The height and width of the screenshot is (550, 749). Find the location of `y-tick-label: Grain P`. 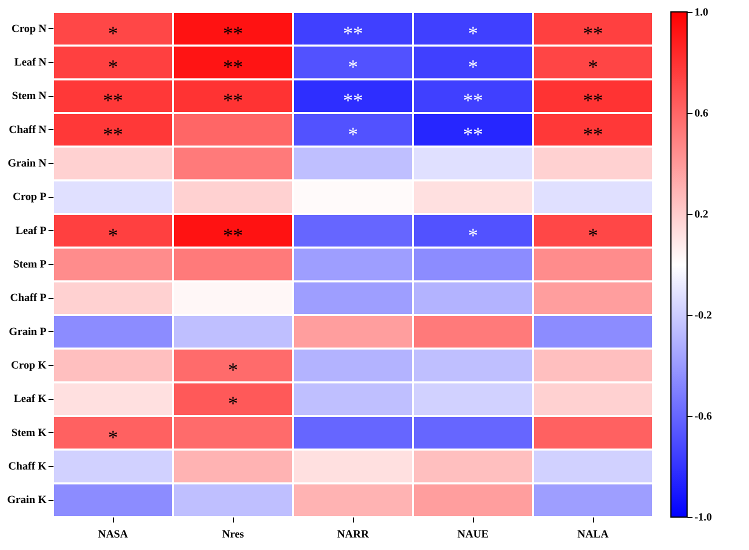

y-tick-label: Grain P is located at coordinates (27, 332).